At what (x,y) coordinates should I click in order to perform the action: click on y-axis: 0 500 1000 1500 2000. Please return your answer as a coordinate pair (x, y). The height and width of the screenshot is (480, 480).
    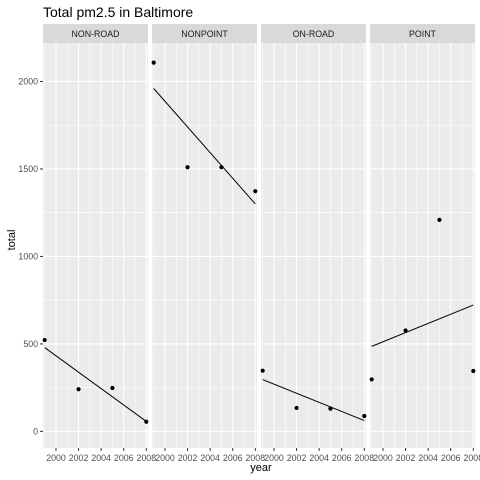
    Looking at the image, I should click on (30, 256).